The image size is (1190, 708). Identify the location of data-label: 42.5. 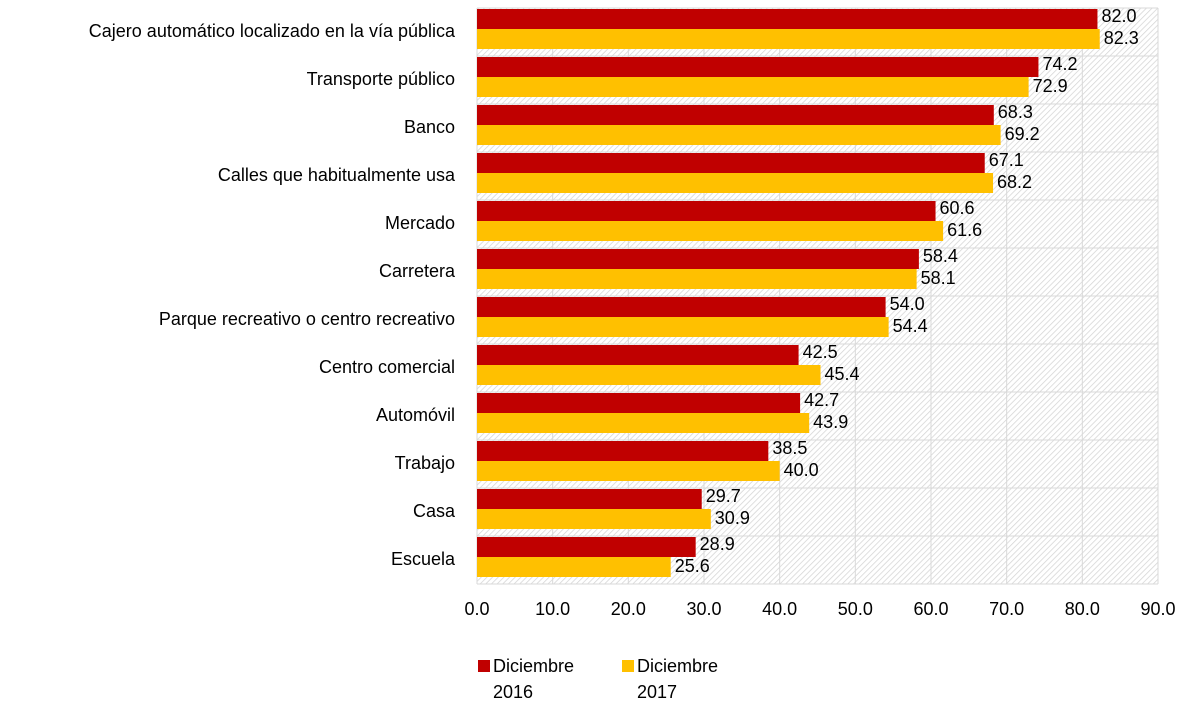
(820, 352).